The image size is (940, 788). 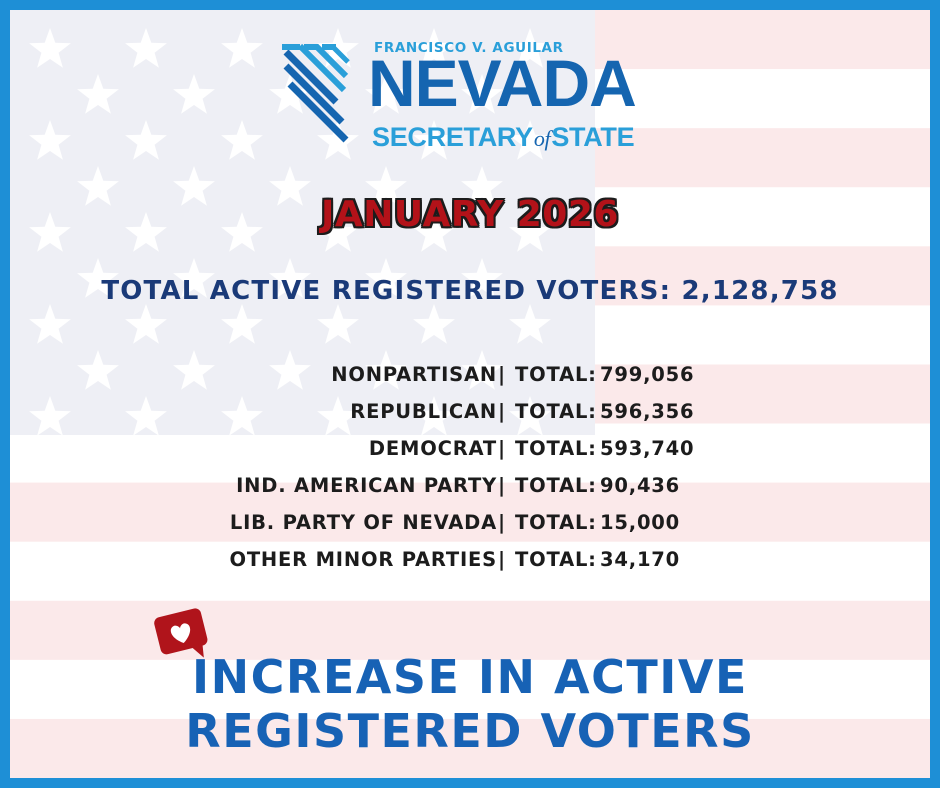 I want to click on party-row-nonpartisan: NONPARTISAN | TOTAL: 799,056, so click(x=480, y=377).